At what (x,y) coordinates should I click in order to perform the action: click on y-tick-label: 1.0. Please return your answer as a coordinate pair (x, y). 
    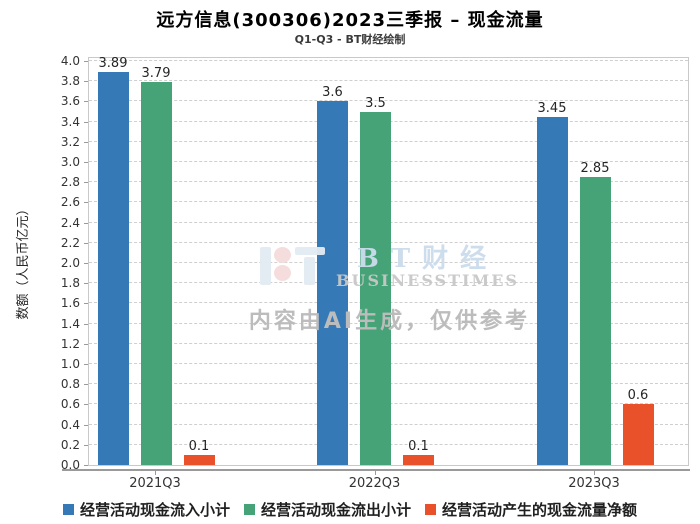
    Looking at the image, I should click on (70, 364).